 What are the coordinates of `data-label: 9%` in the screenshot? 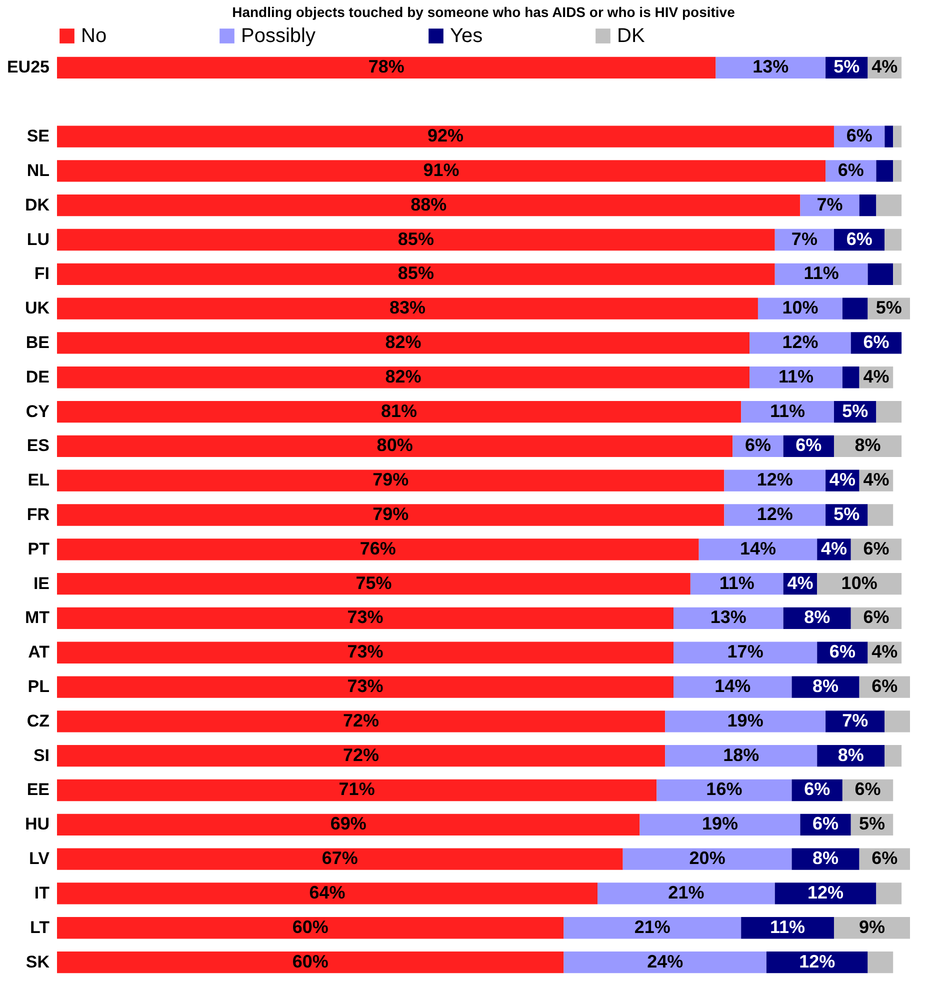 It's located at (872, 926).